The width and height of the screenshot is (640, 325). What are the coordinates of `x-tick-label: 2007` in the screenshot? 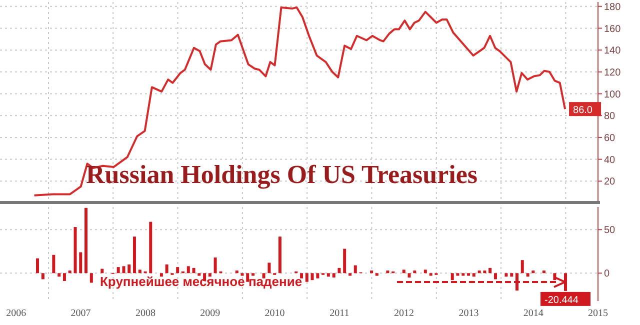 It's located at (80, 314).